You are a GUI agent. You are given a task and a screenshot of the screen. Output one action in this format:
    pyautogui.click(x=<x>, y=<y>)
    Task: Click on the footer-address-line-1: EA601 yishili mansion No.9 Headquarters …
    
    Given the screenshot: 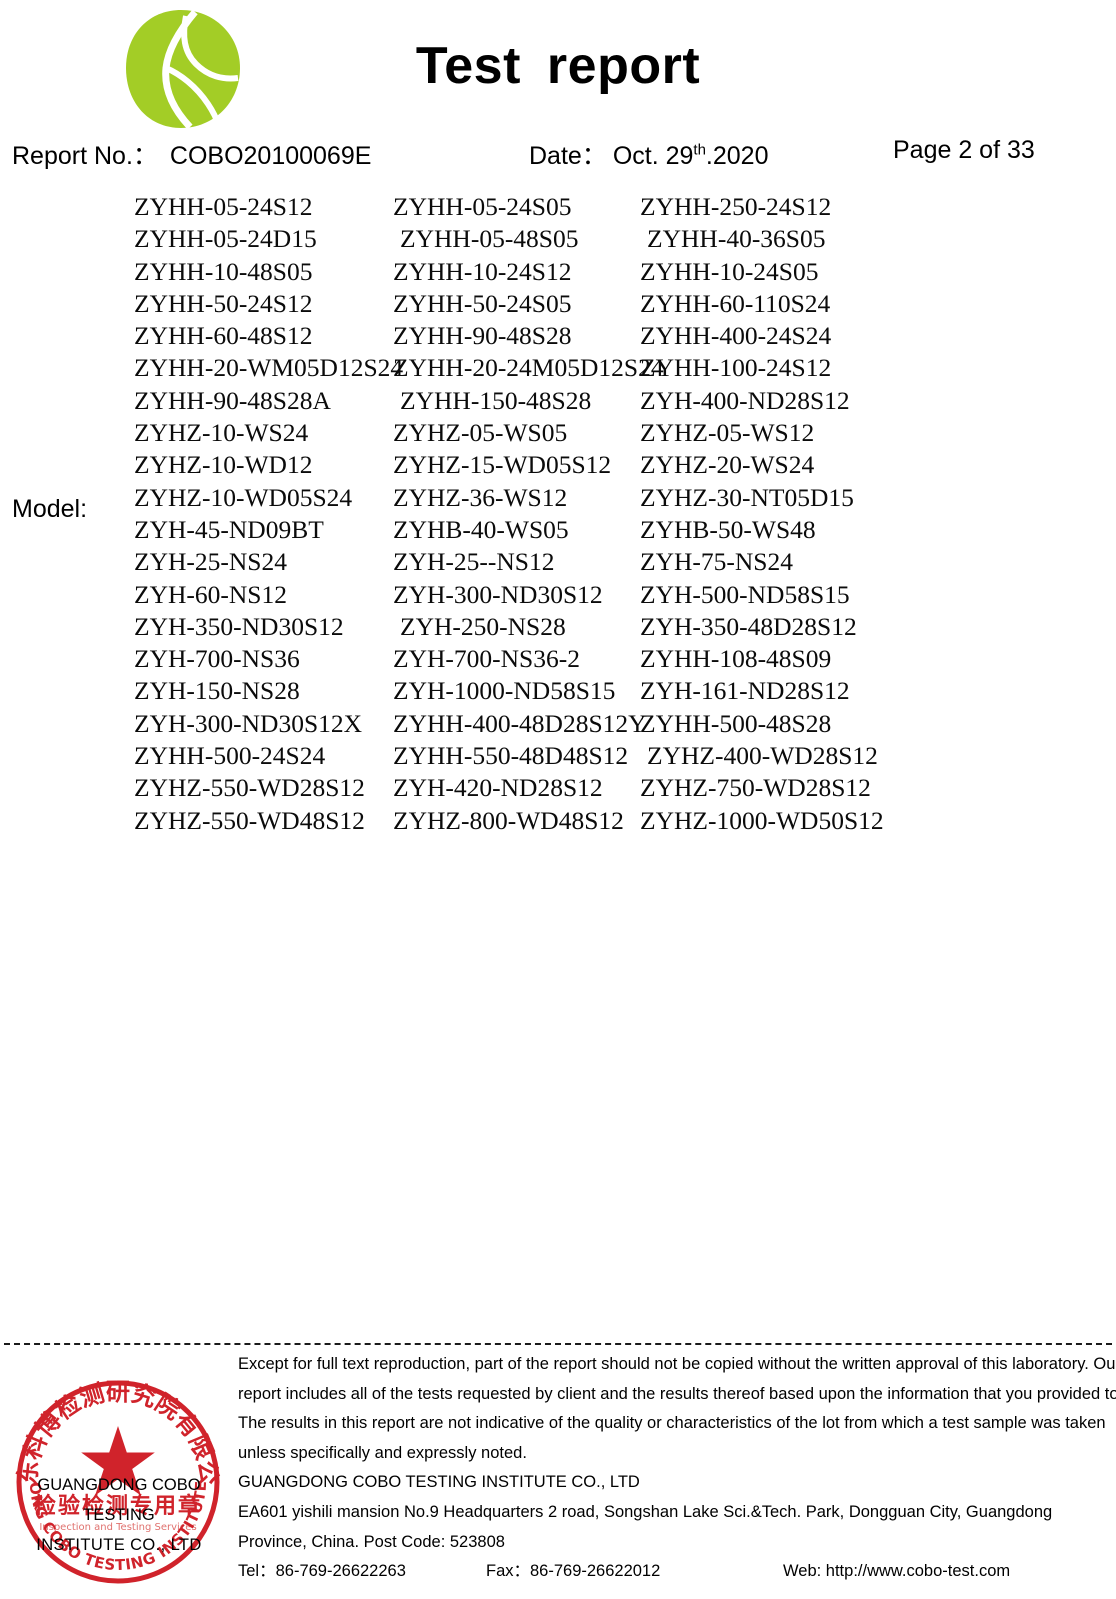 What is the action you would take?
    pyautogui.click(x=645, y=1511)
    